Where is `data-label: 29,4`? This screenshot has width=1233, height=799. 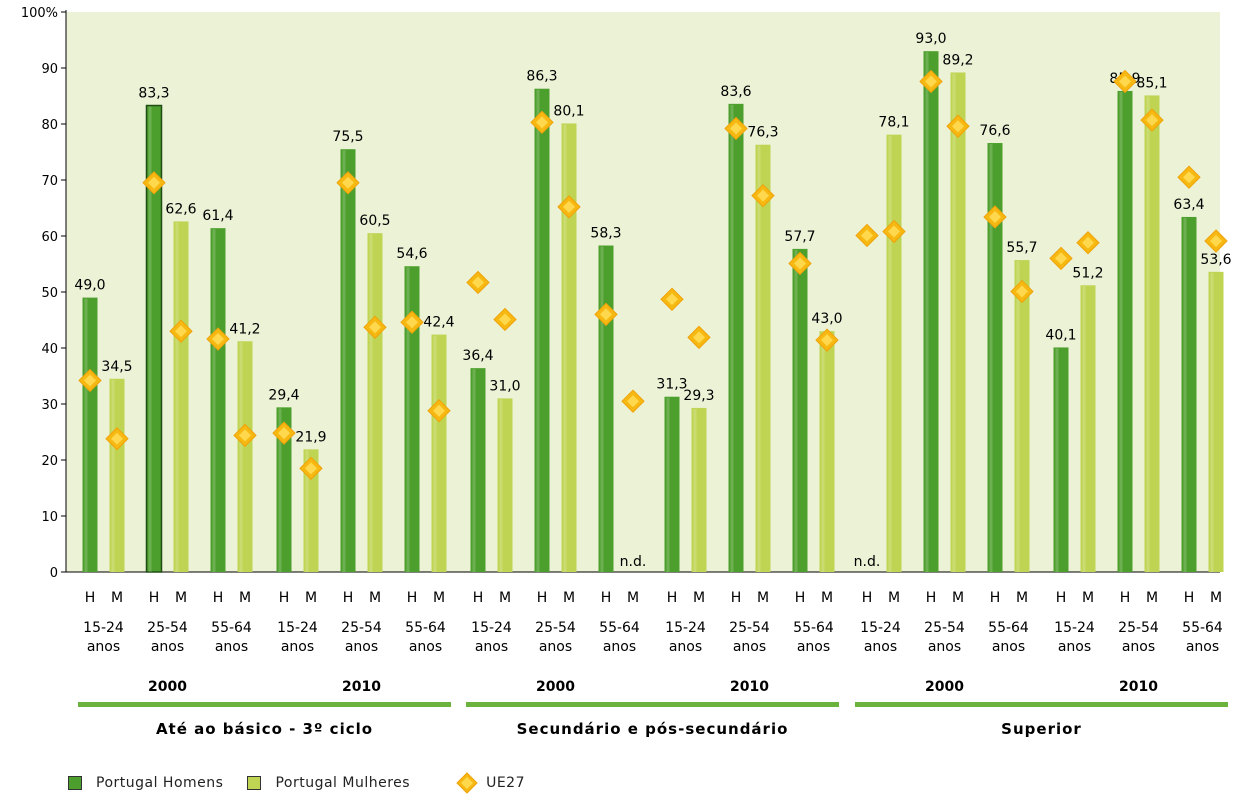
data-label: 29,4 is located at coordinates (283, 395).